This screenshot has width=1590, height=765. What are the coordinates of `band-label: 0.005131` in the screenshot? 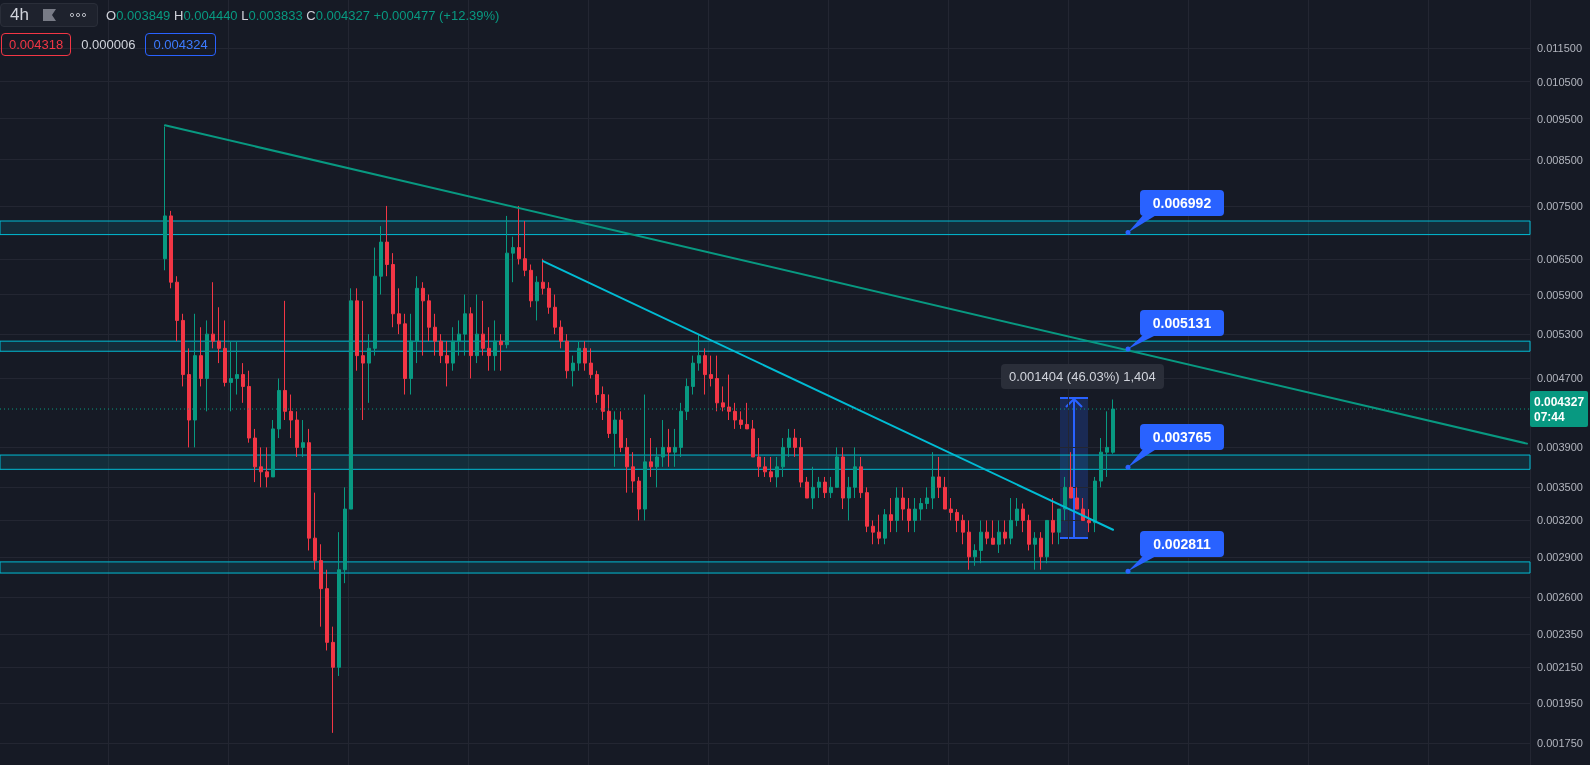 It's located at (1182, 323).